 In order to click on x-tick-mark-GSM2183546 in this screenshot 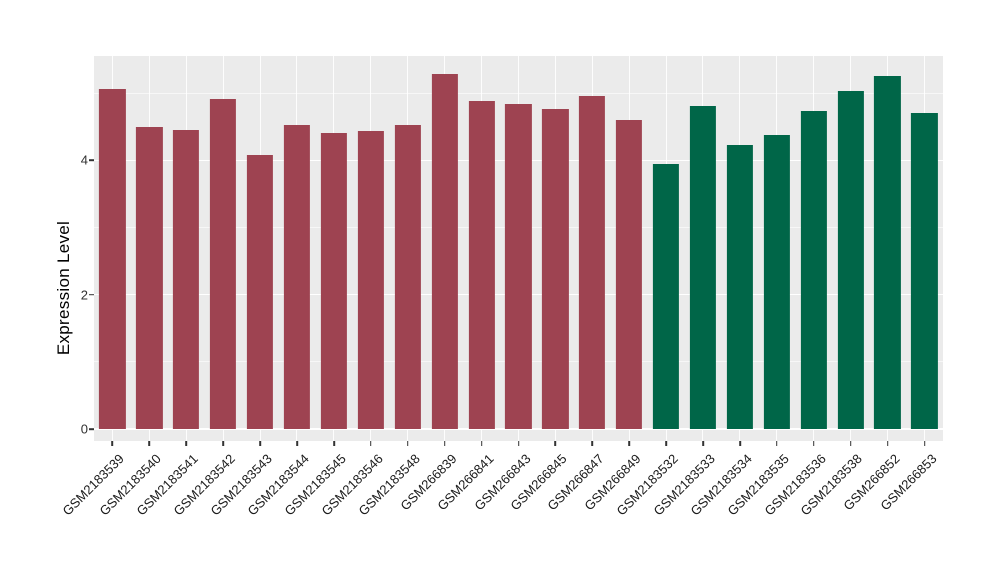, I will do `click(371, 443)`.